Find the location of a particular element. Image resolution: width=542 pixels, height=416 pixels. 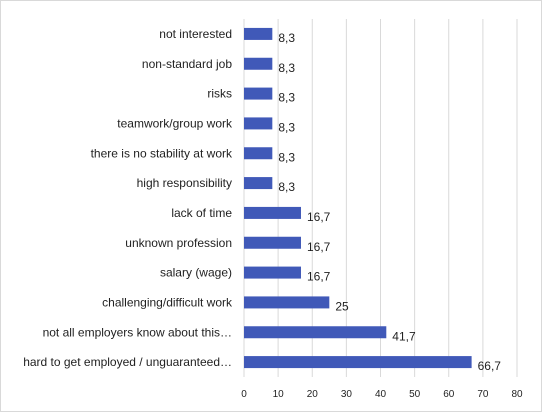

x-tick-labels: 0 10 20 30 40 50 60 70 80 is located at coordinates (382, 394).